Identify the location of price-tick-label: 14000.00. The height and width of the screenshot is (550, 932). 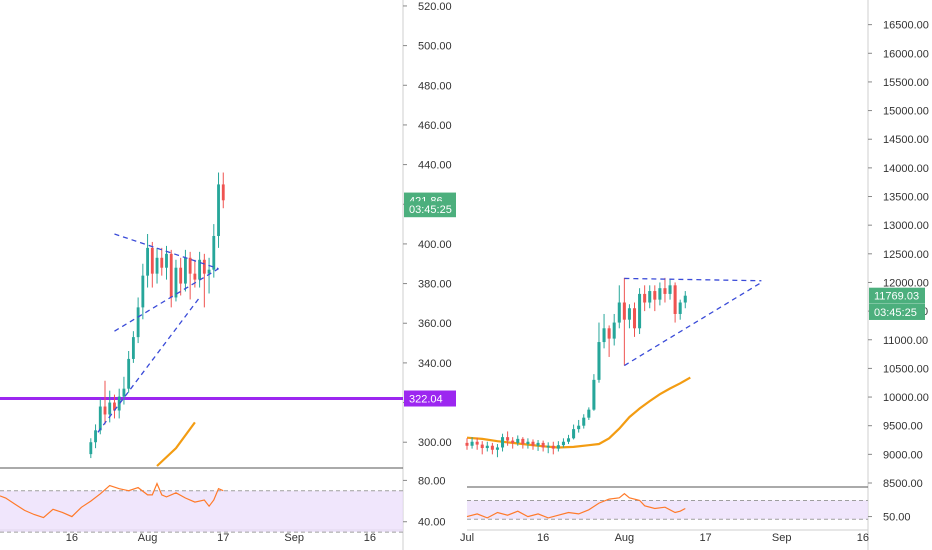
(906, 169).